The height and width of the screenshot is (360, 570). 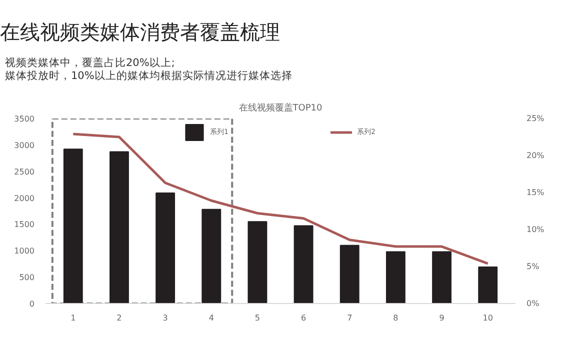 I want to click on y2-tick-label: 10%, so click(x=535, y=229).